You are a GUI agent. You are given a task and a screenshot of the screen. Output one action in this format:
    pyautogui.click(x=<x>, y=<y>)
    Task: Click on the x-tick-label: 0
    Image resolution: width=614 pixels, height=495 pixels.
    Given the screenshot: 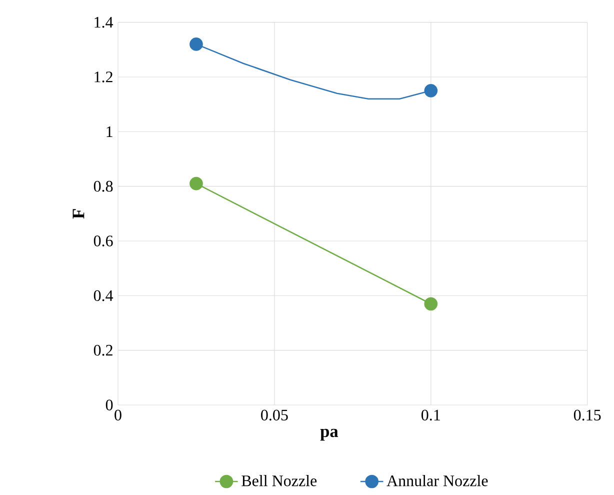 What is the action you would take?
    pyautogui.click(x=118, y=415)
    